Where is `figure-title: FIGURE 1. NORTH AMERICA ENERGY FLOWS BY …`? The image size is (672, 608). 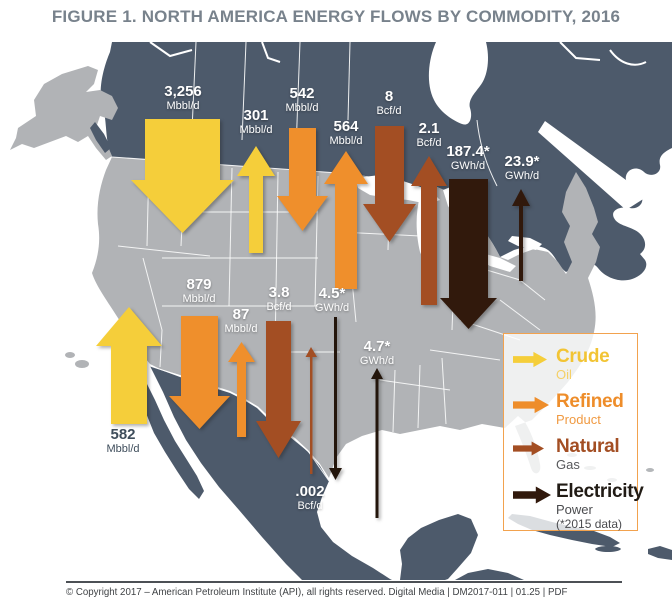
figure-title: FIGURE 1. NORTH AMERICA ENERGY FLOWS BY … is located at coordinates (336, 16).